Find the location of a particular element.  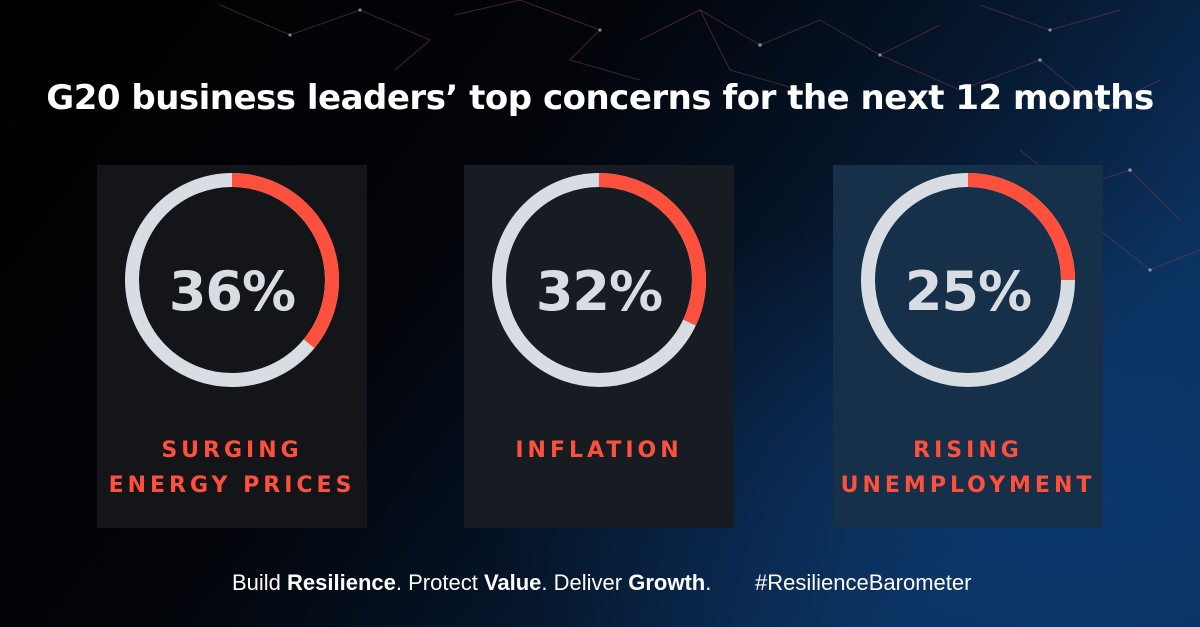

card-background is located at coordinates (599, 346).